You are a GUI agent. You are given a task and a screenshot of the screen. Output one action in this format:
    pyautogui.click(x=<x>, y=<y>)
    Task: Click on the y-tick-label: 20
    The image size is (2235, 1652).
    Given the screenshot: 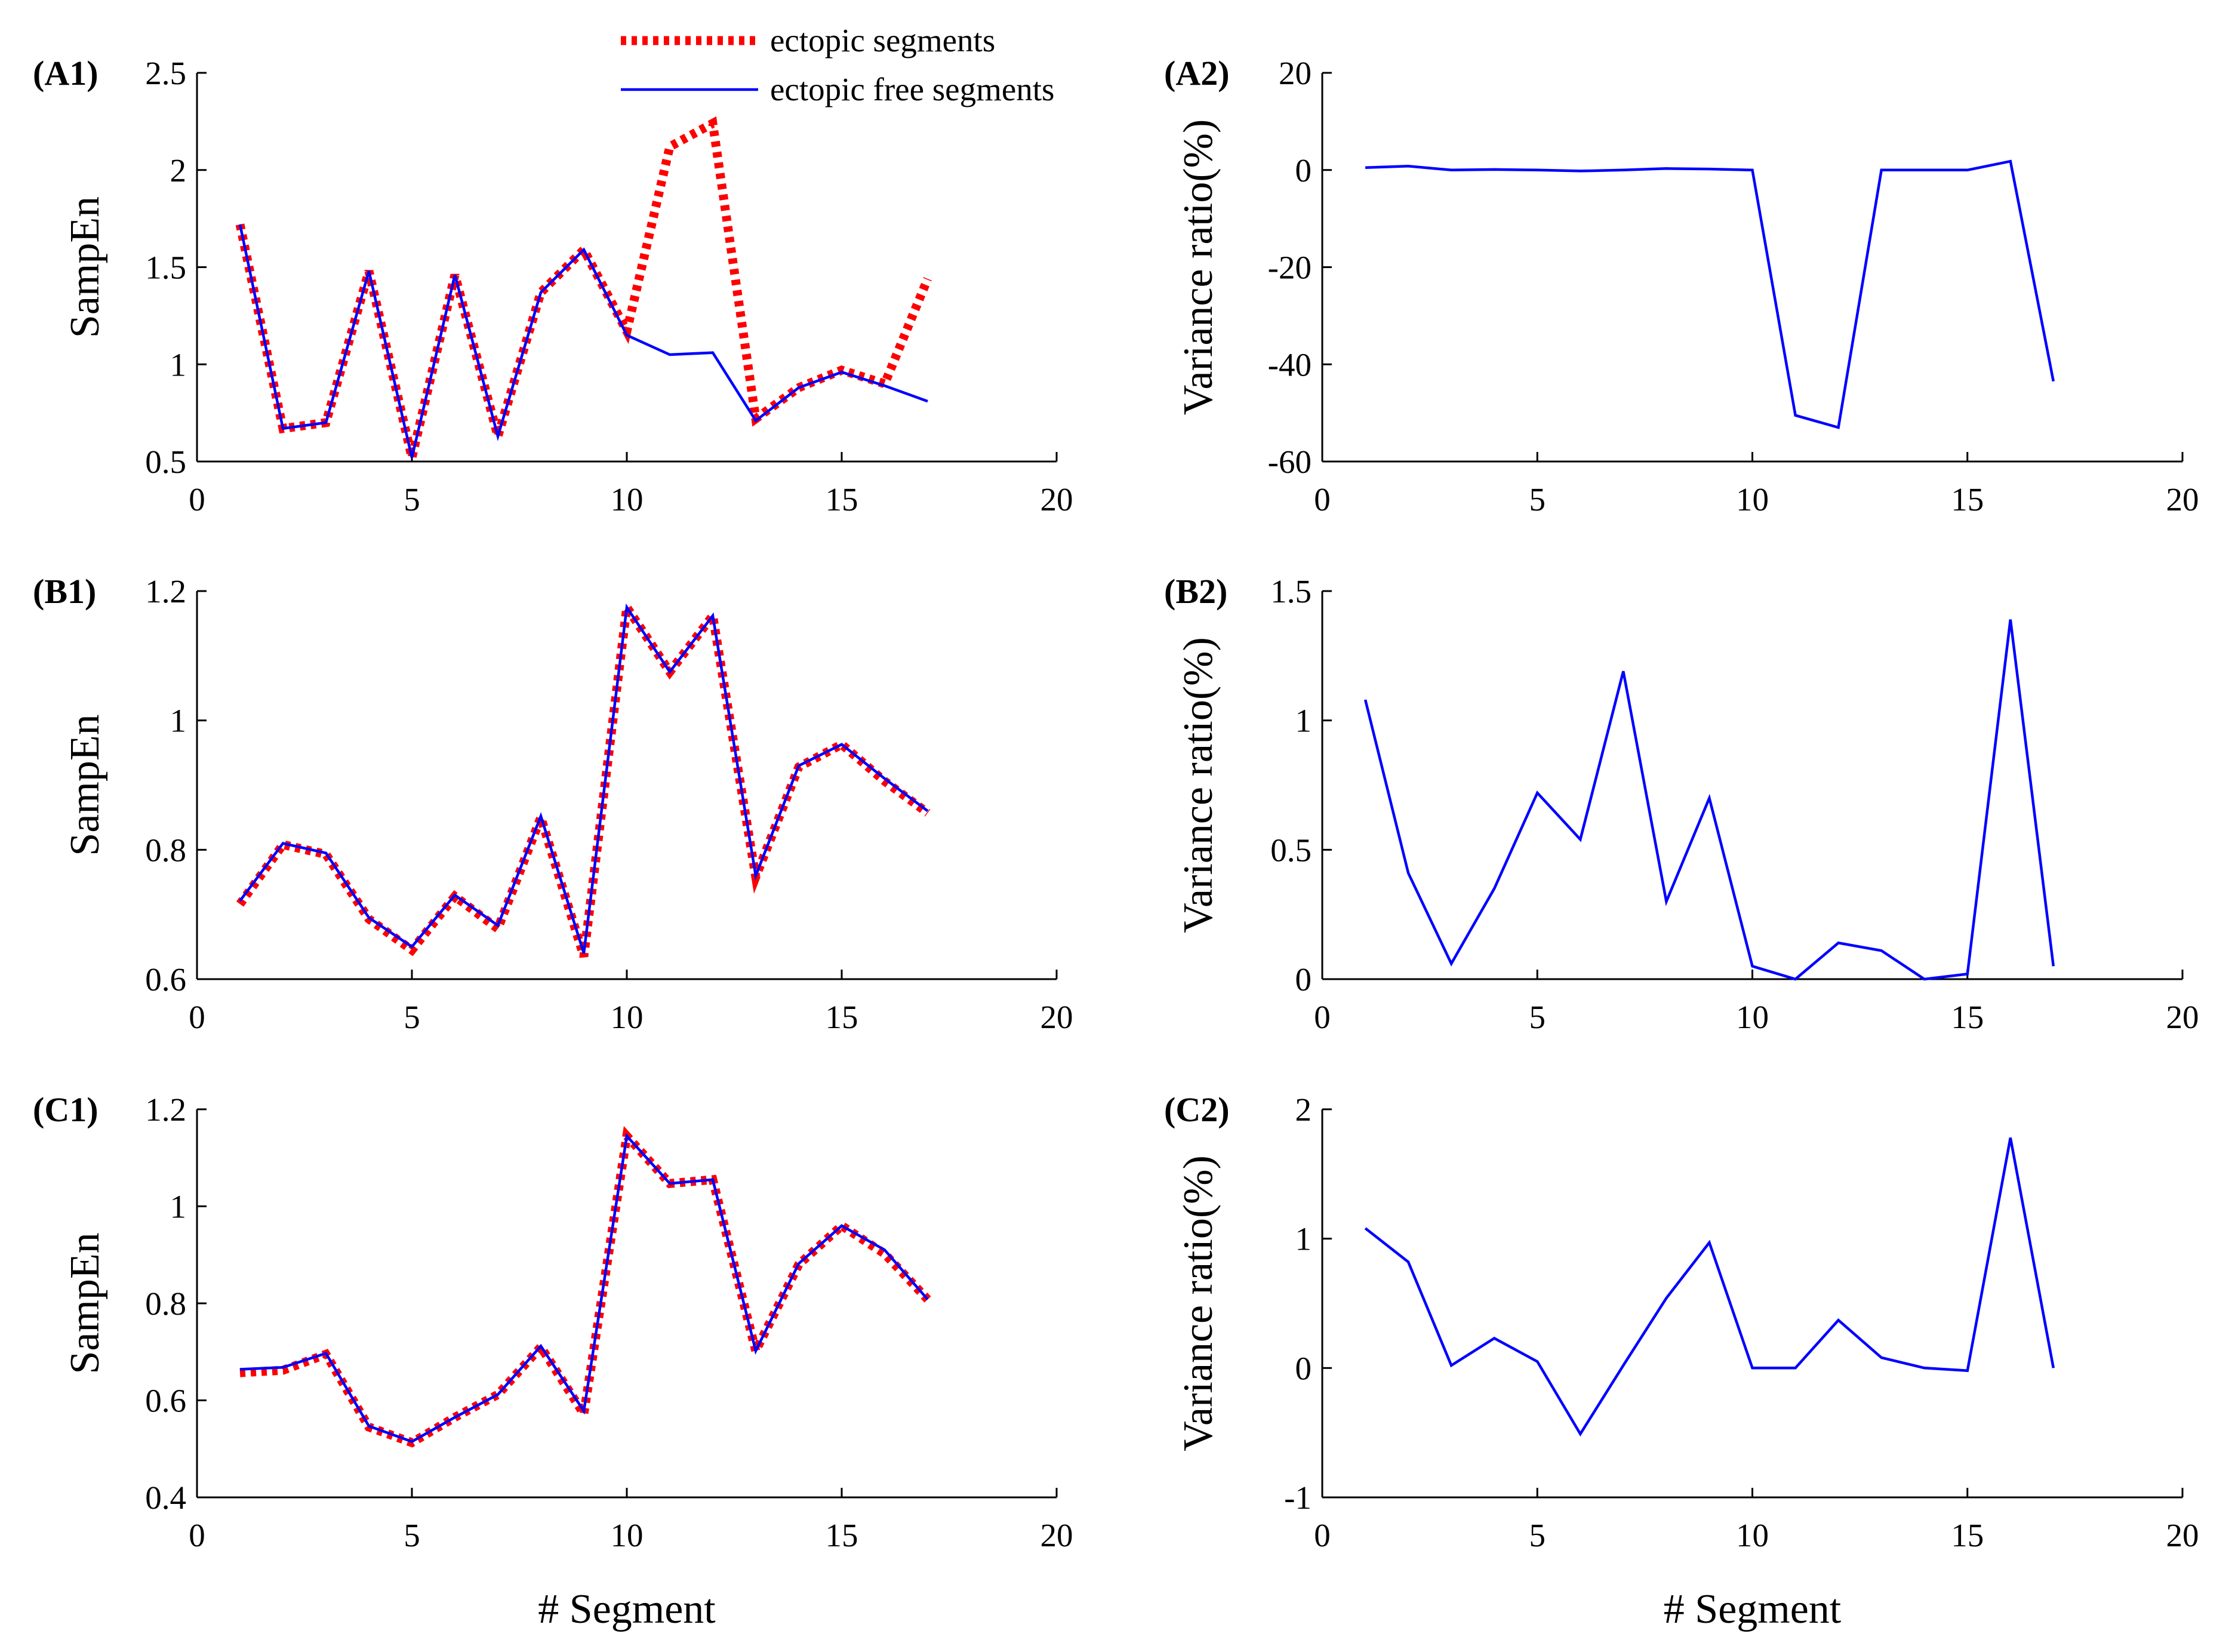 What is the action you would take?
    pyautogui.click(x=1295, y=73)
    